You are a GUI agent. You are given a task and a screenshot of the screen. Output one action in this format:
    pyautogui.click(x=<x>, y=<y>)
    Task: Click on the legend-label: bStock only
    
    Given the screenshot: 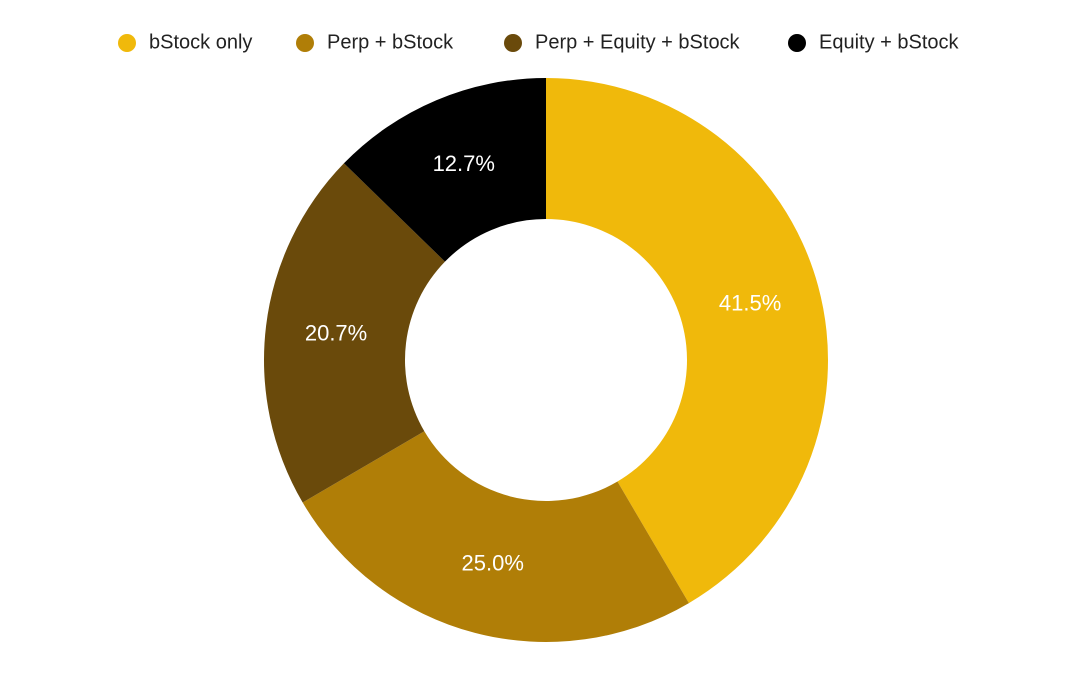 What is the action you would take?
    pyautogui.click(x=200, y=42)
    